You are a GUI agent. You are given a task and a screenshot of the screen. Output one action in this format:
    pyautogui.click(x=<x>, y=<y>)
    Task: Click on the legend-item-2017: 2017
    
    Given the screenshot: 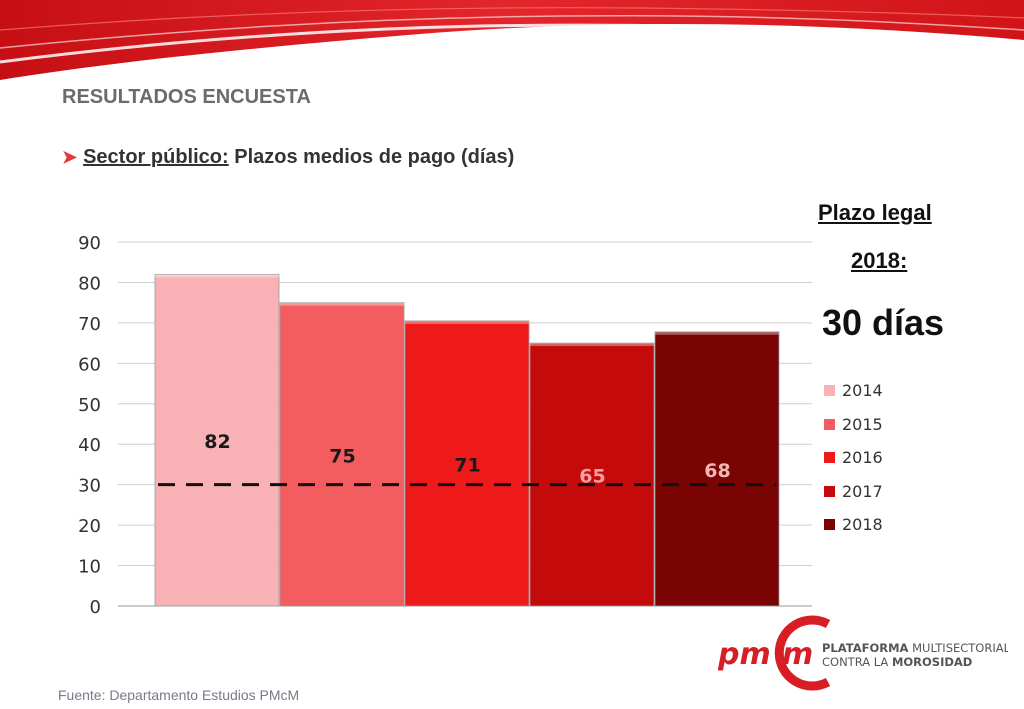 What is the action you would take?
    pyautogui.click(x=853, y=492)
    